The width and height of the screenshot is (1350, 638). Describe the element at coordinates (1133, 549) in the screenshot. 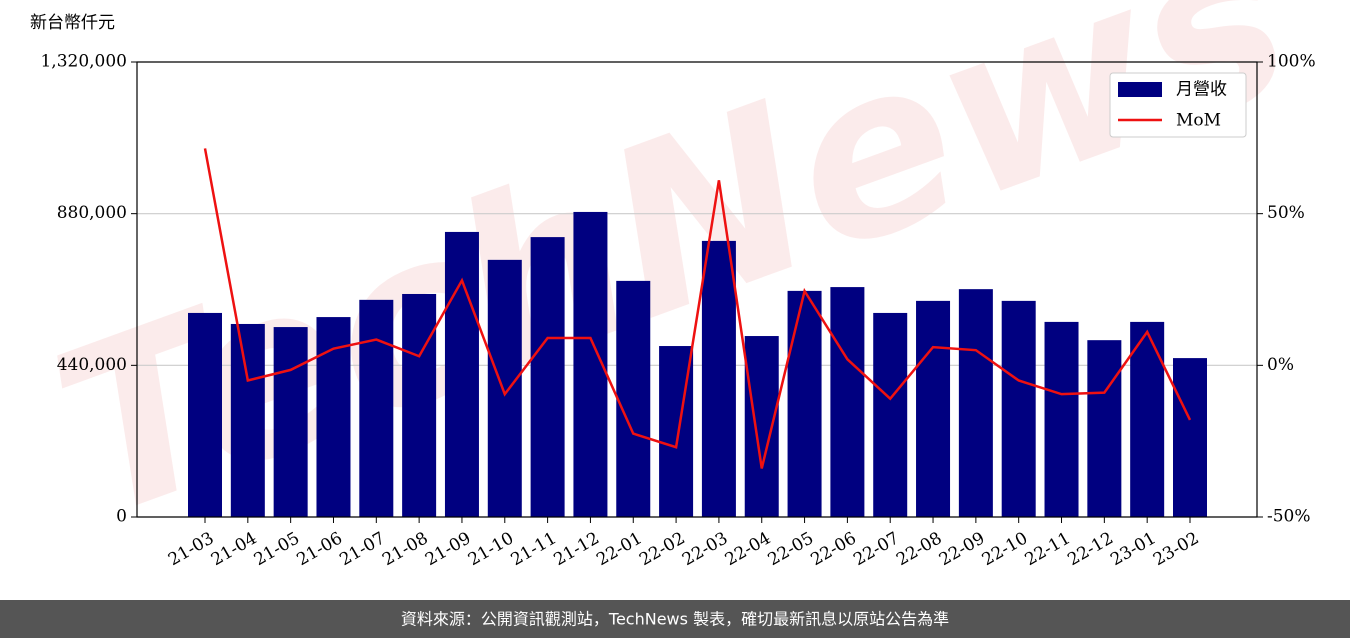

I see `x-tick-label: 23-01` at that location.